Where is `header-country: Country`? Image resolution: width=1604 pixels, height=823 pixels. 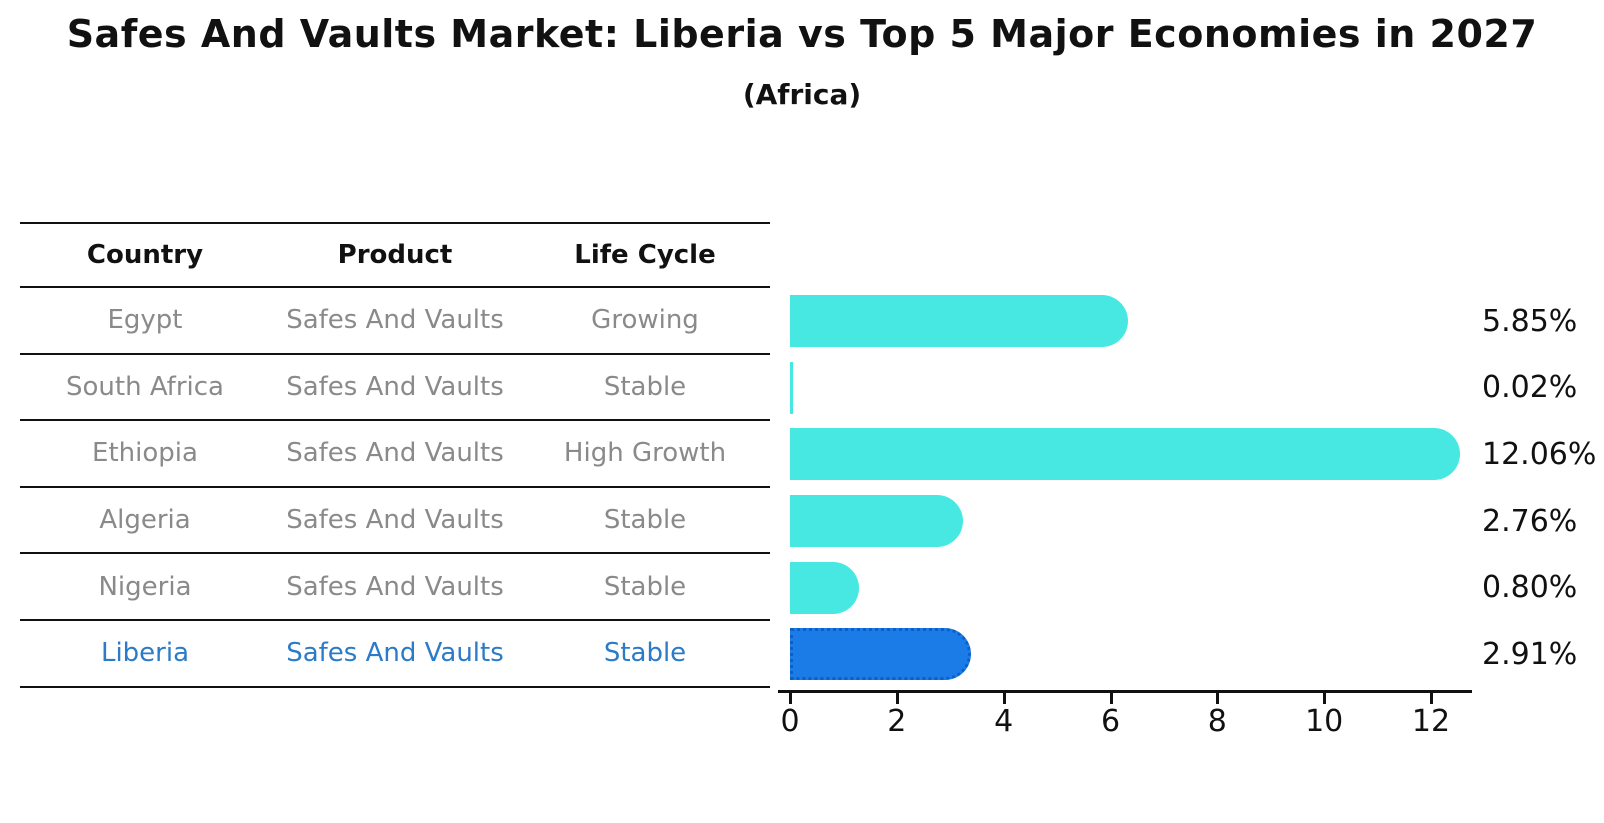 header-country: Country is located at coordinates (145, 255).